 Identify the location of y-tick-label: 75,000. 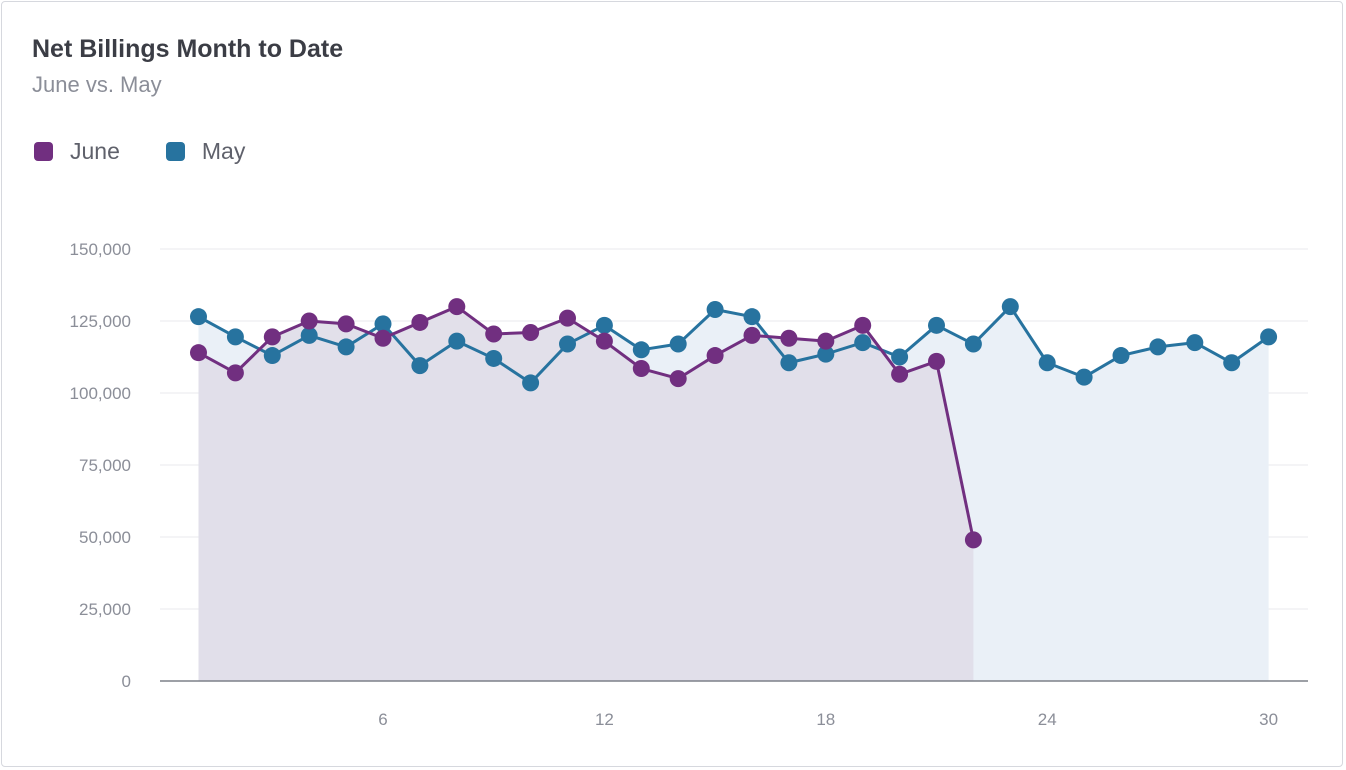
(105, 465).